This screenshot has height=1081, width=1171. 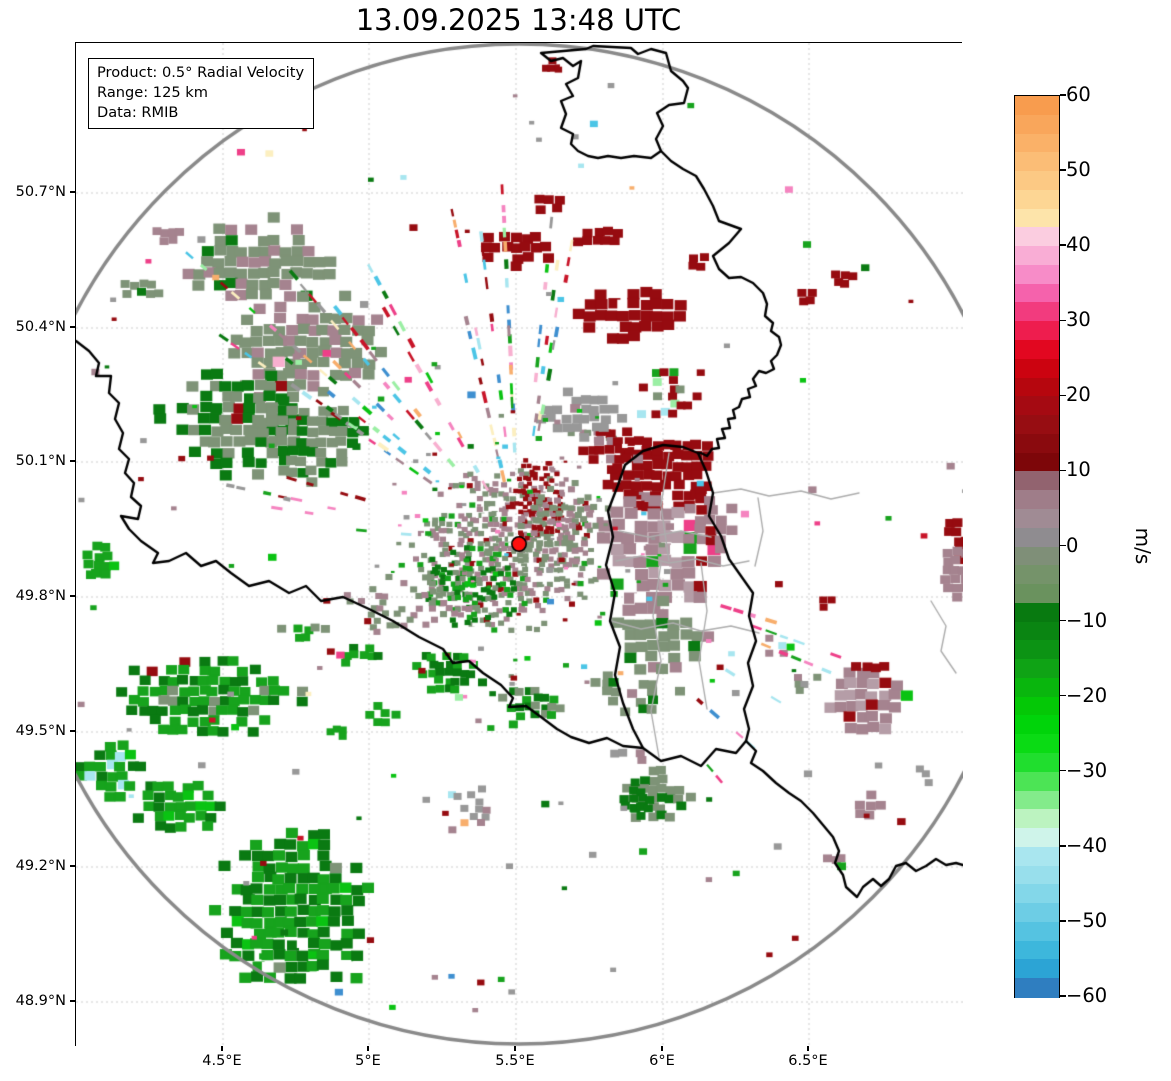 I want to click on x-tick-label: 4.5°E, so click(x=222, y=1061).